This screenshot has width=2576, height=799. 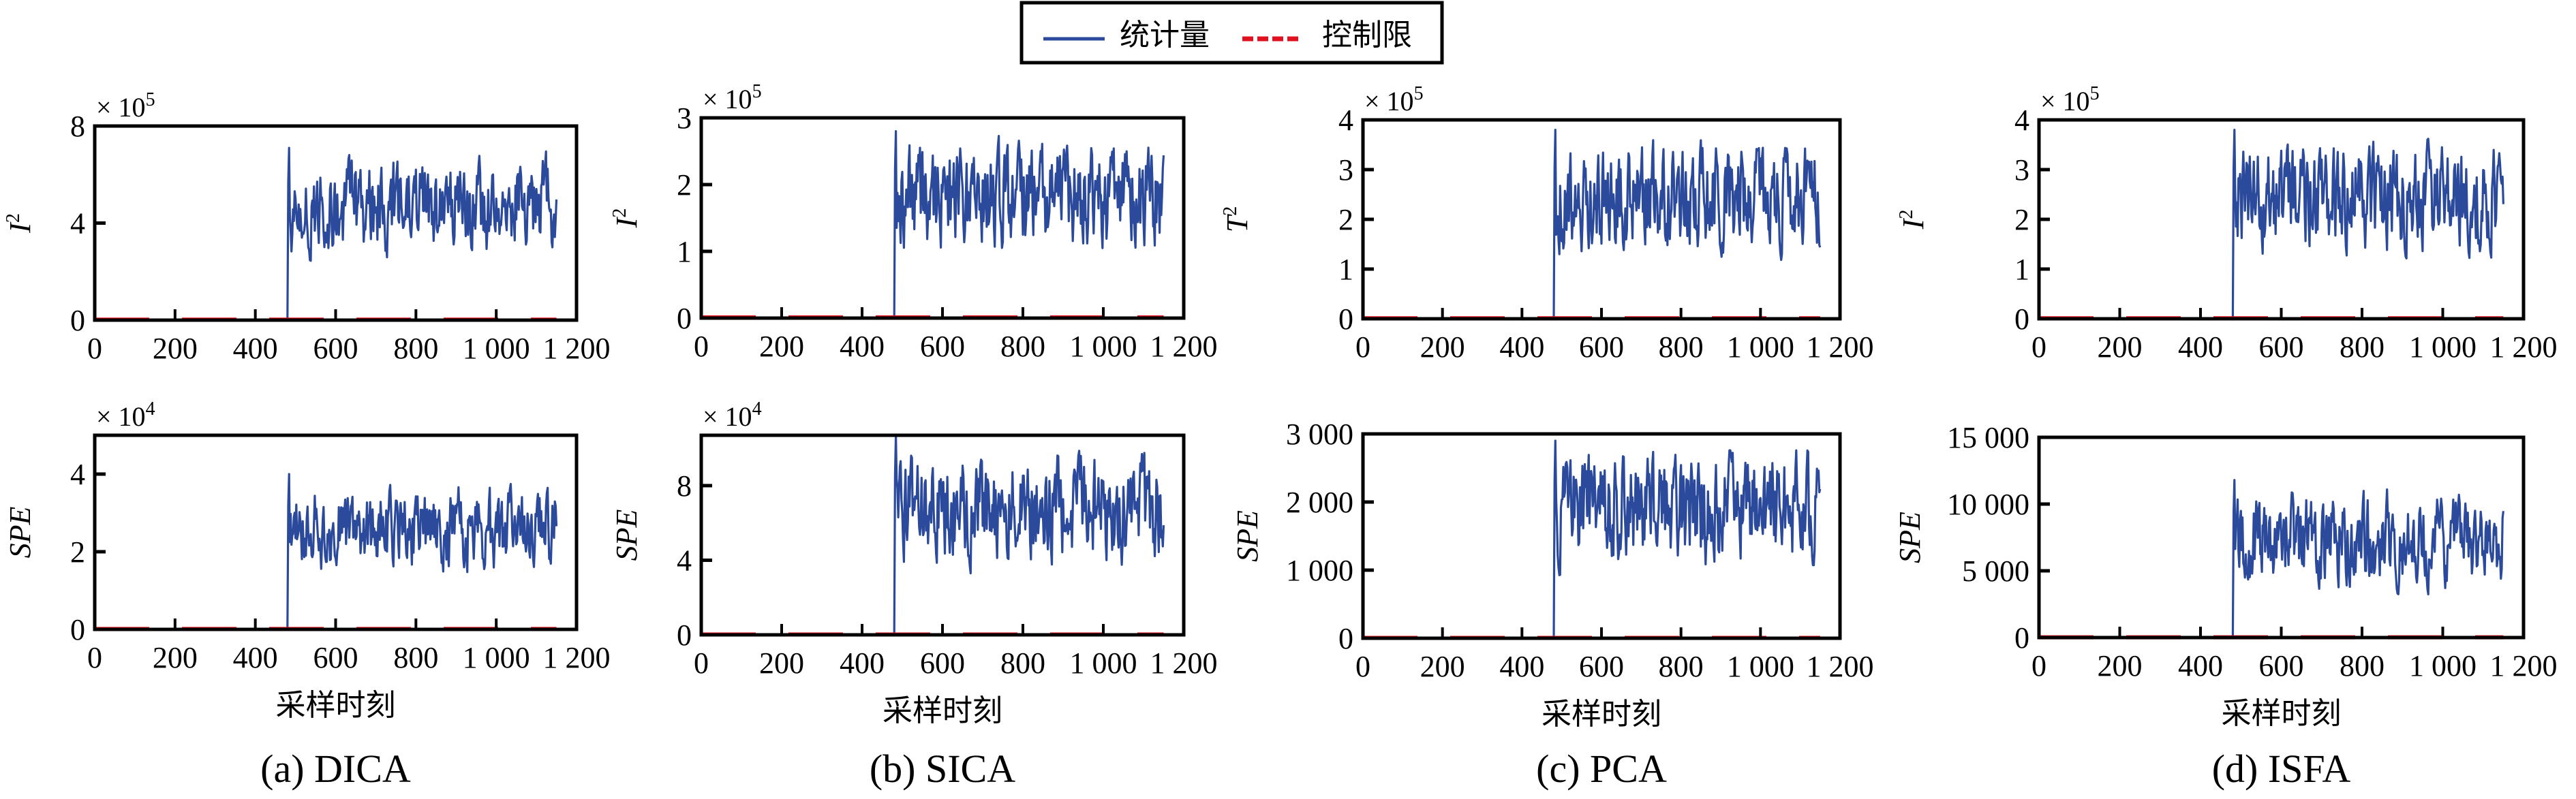 What do you see at coordinates (1906, 215) in the screenshot?
I see `y-axis-label-superscript: 2` at bounding box center [1906, 215].